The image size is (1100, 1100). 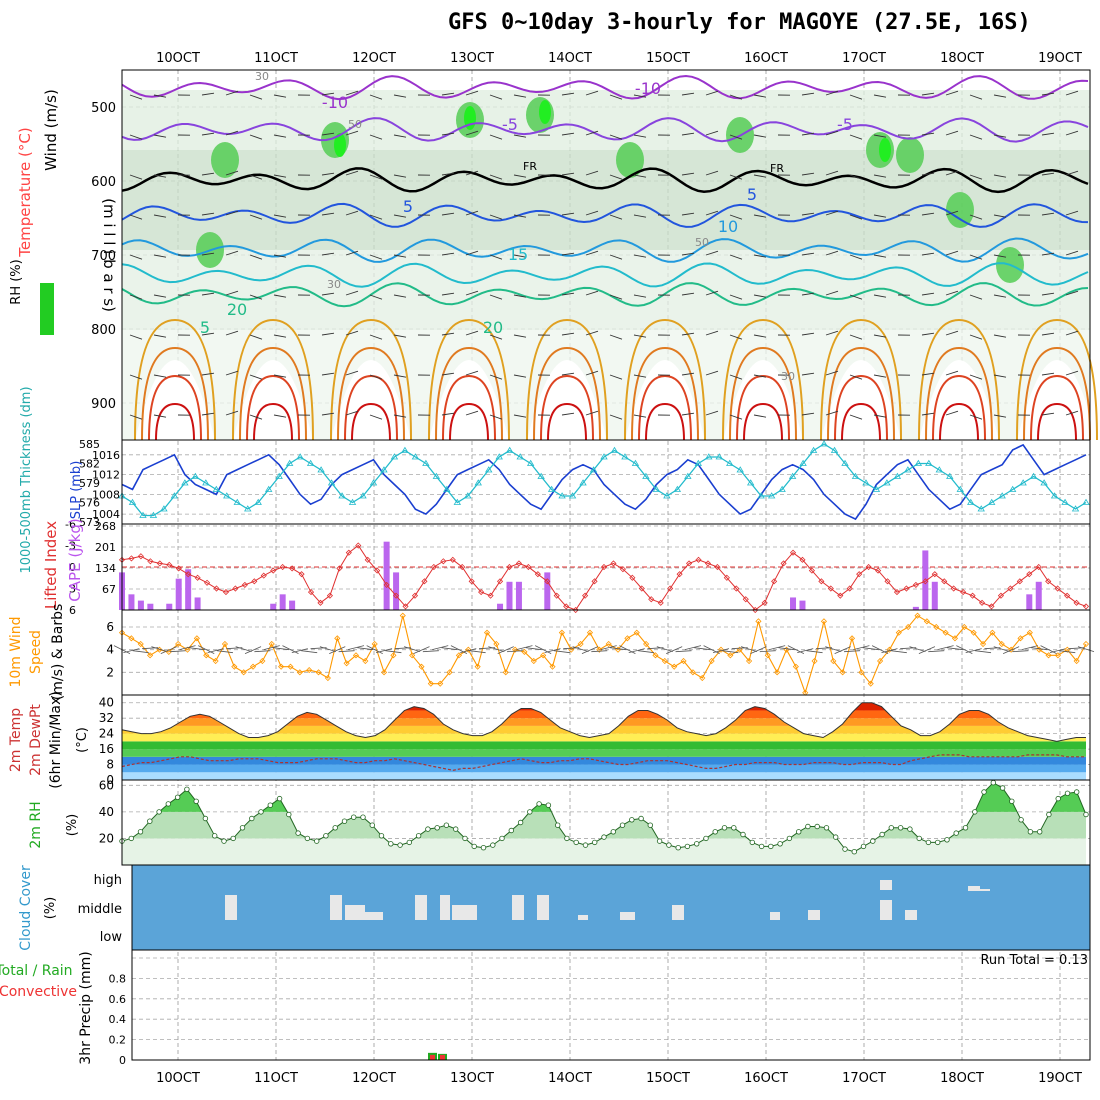 I want to click on x-tick-bottom: 15OCT, so click(x=668, y=1078).